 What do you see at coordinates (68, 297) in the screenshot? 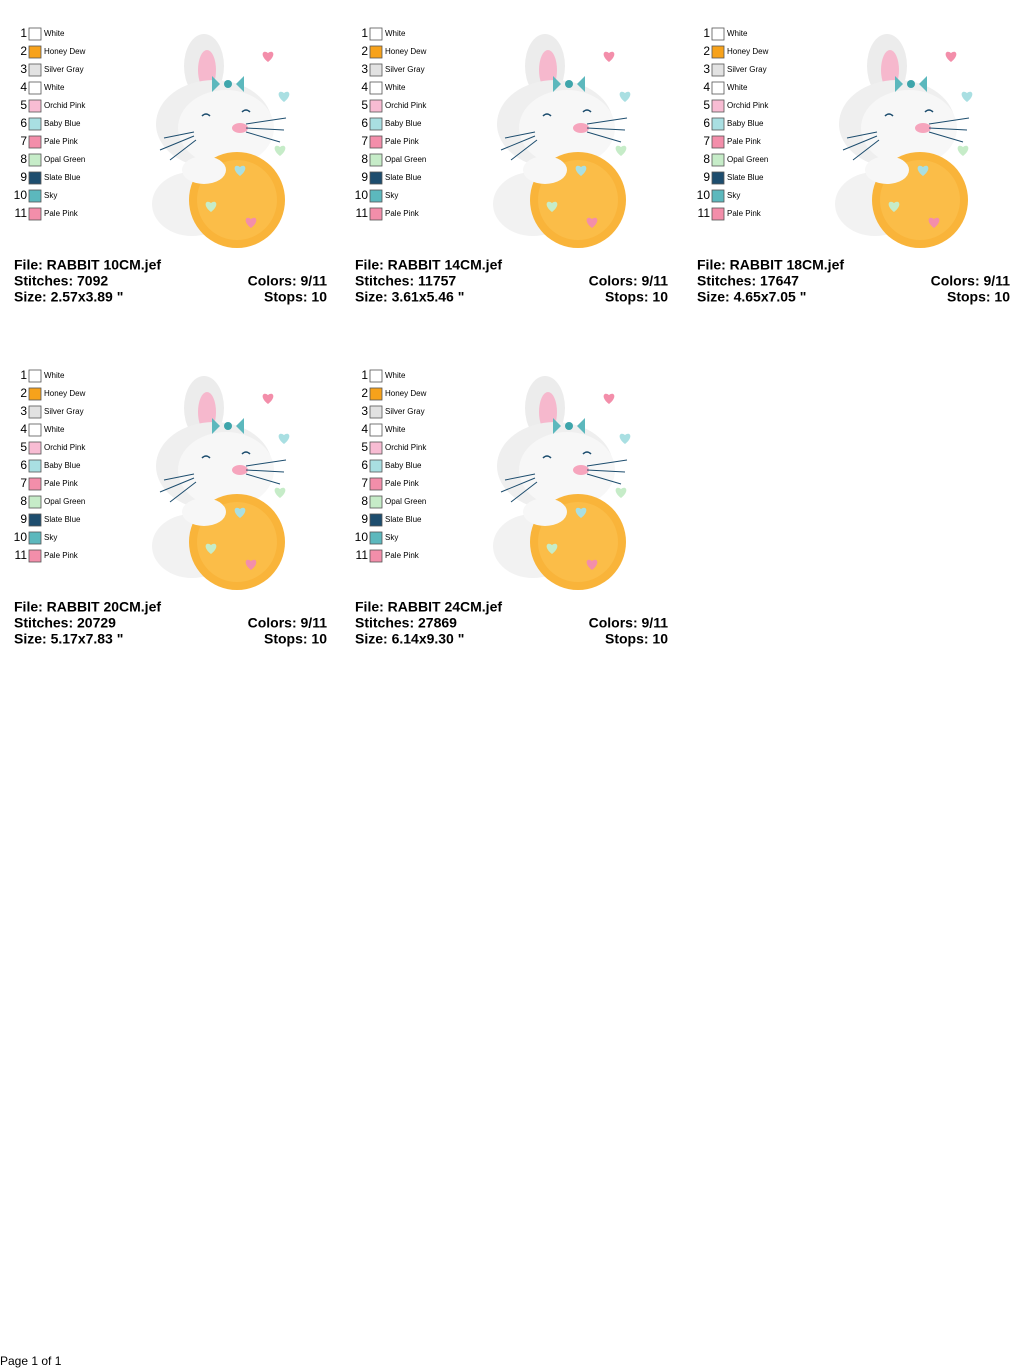
I see `design-size: Size: 2.57x3.89 "` at bounding box center [68, 297].